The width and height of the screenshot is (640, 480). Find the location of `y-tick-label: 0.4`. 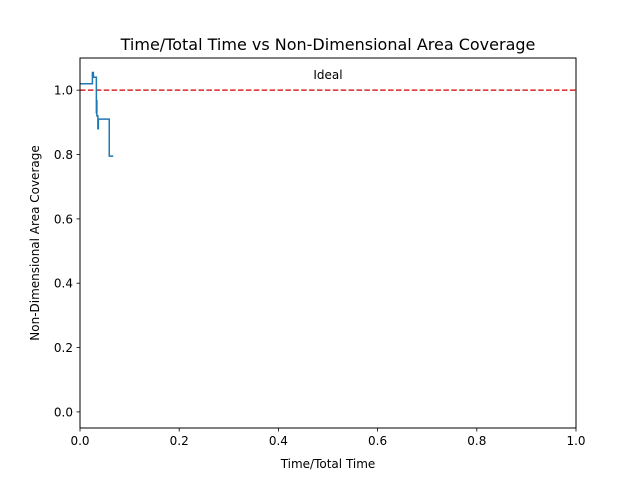

y-tick-label: 0.4 is located at coordinates (63, 284).